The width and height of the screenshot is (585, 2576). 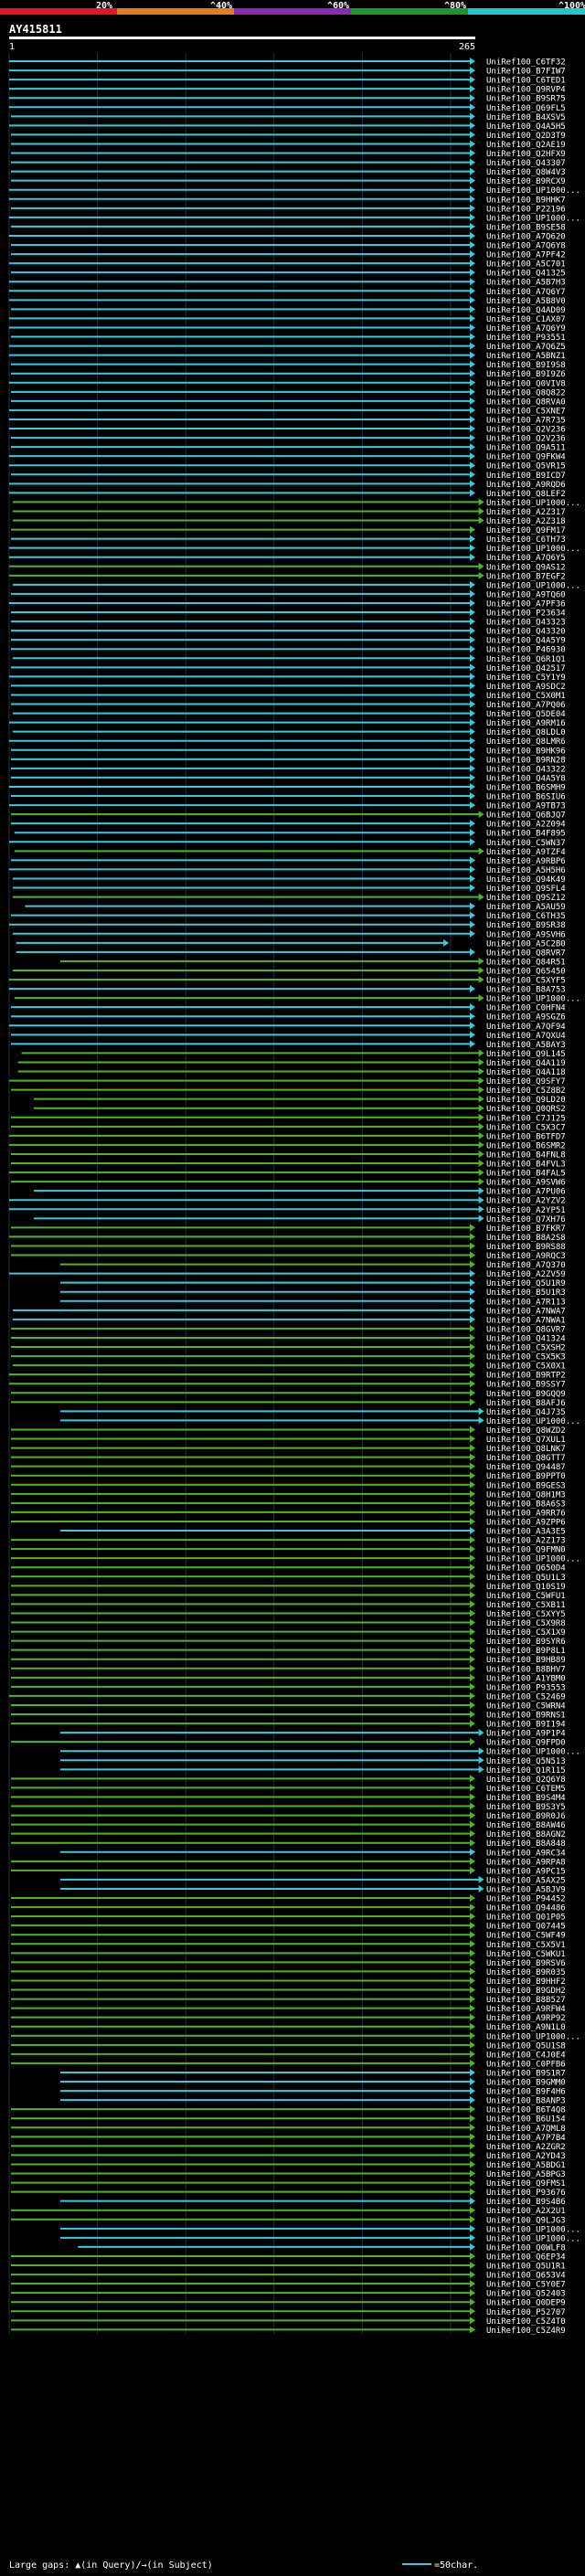 I want to click on hit-row: UniRef100_A7Q6Y5, so click(x=287, y=558).